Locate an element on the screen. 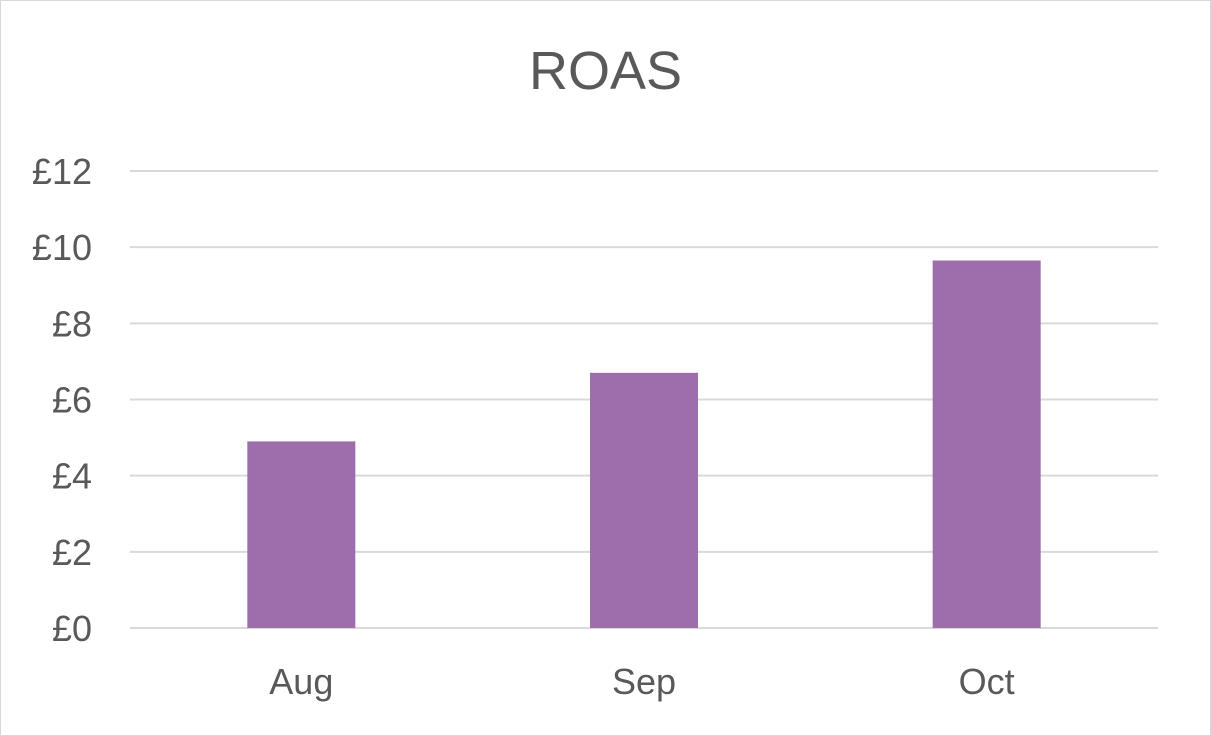  y-tick-label: £0 is located at coordinates (72, 628).